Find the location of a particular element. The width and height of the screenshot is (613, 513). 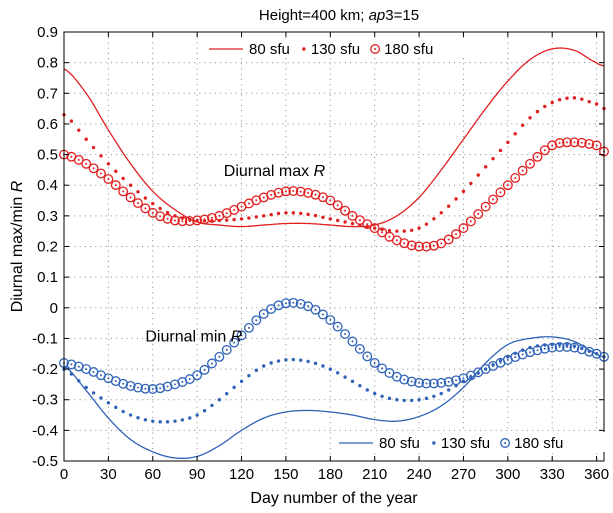

y-tick-label: 0.4 is located at coordinates (47, 185).